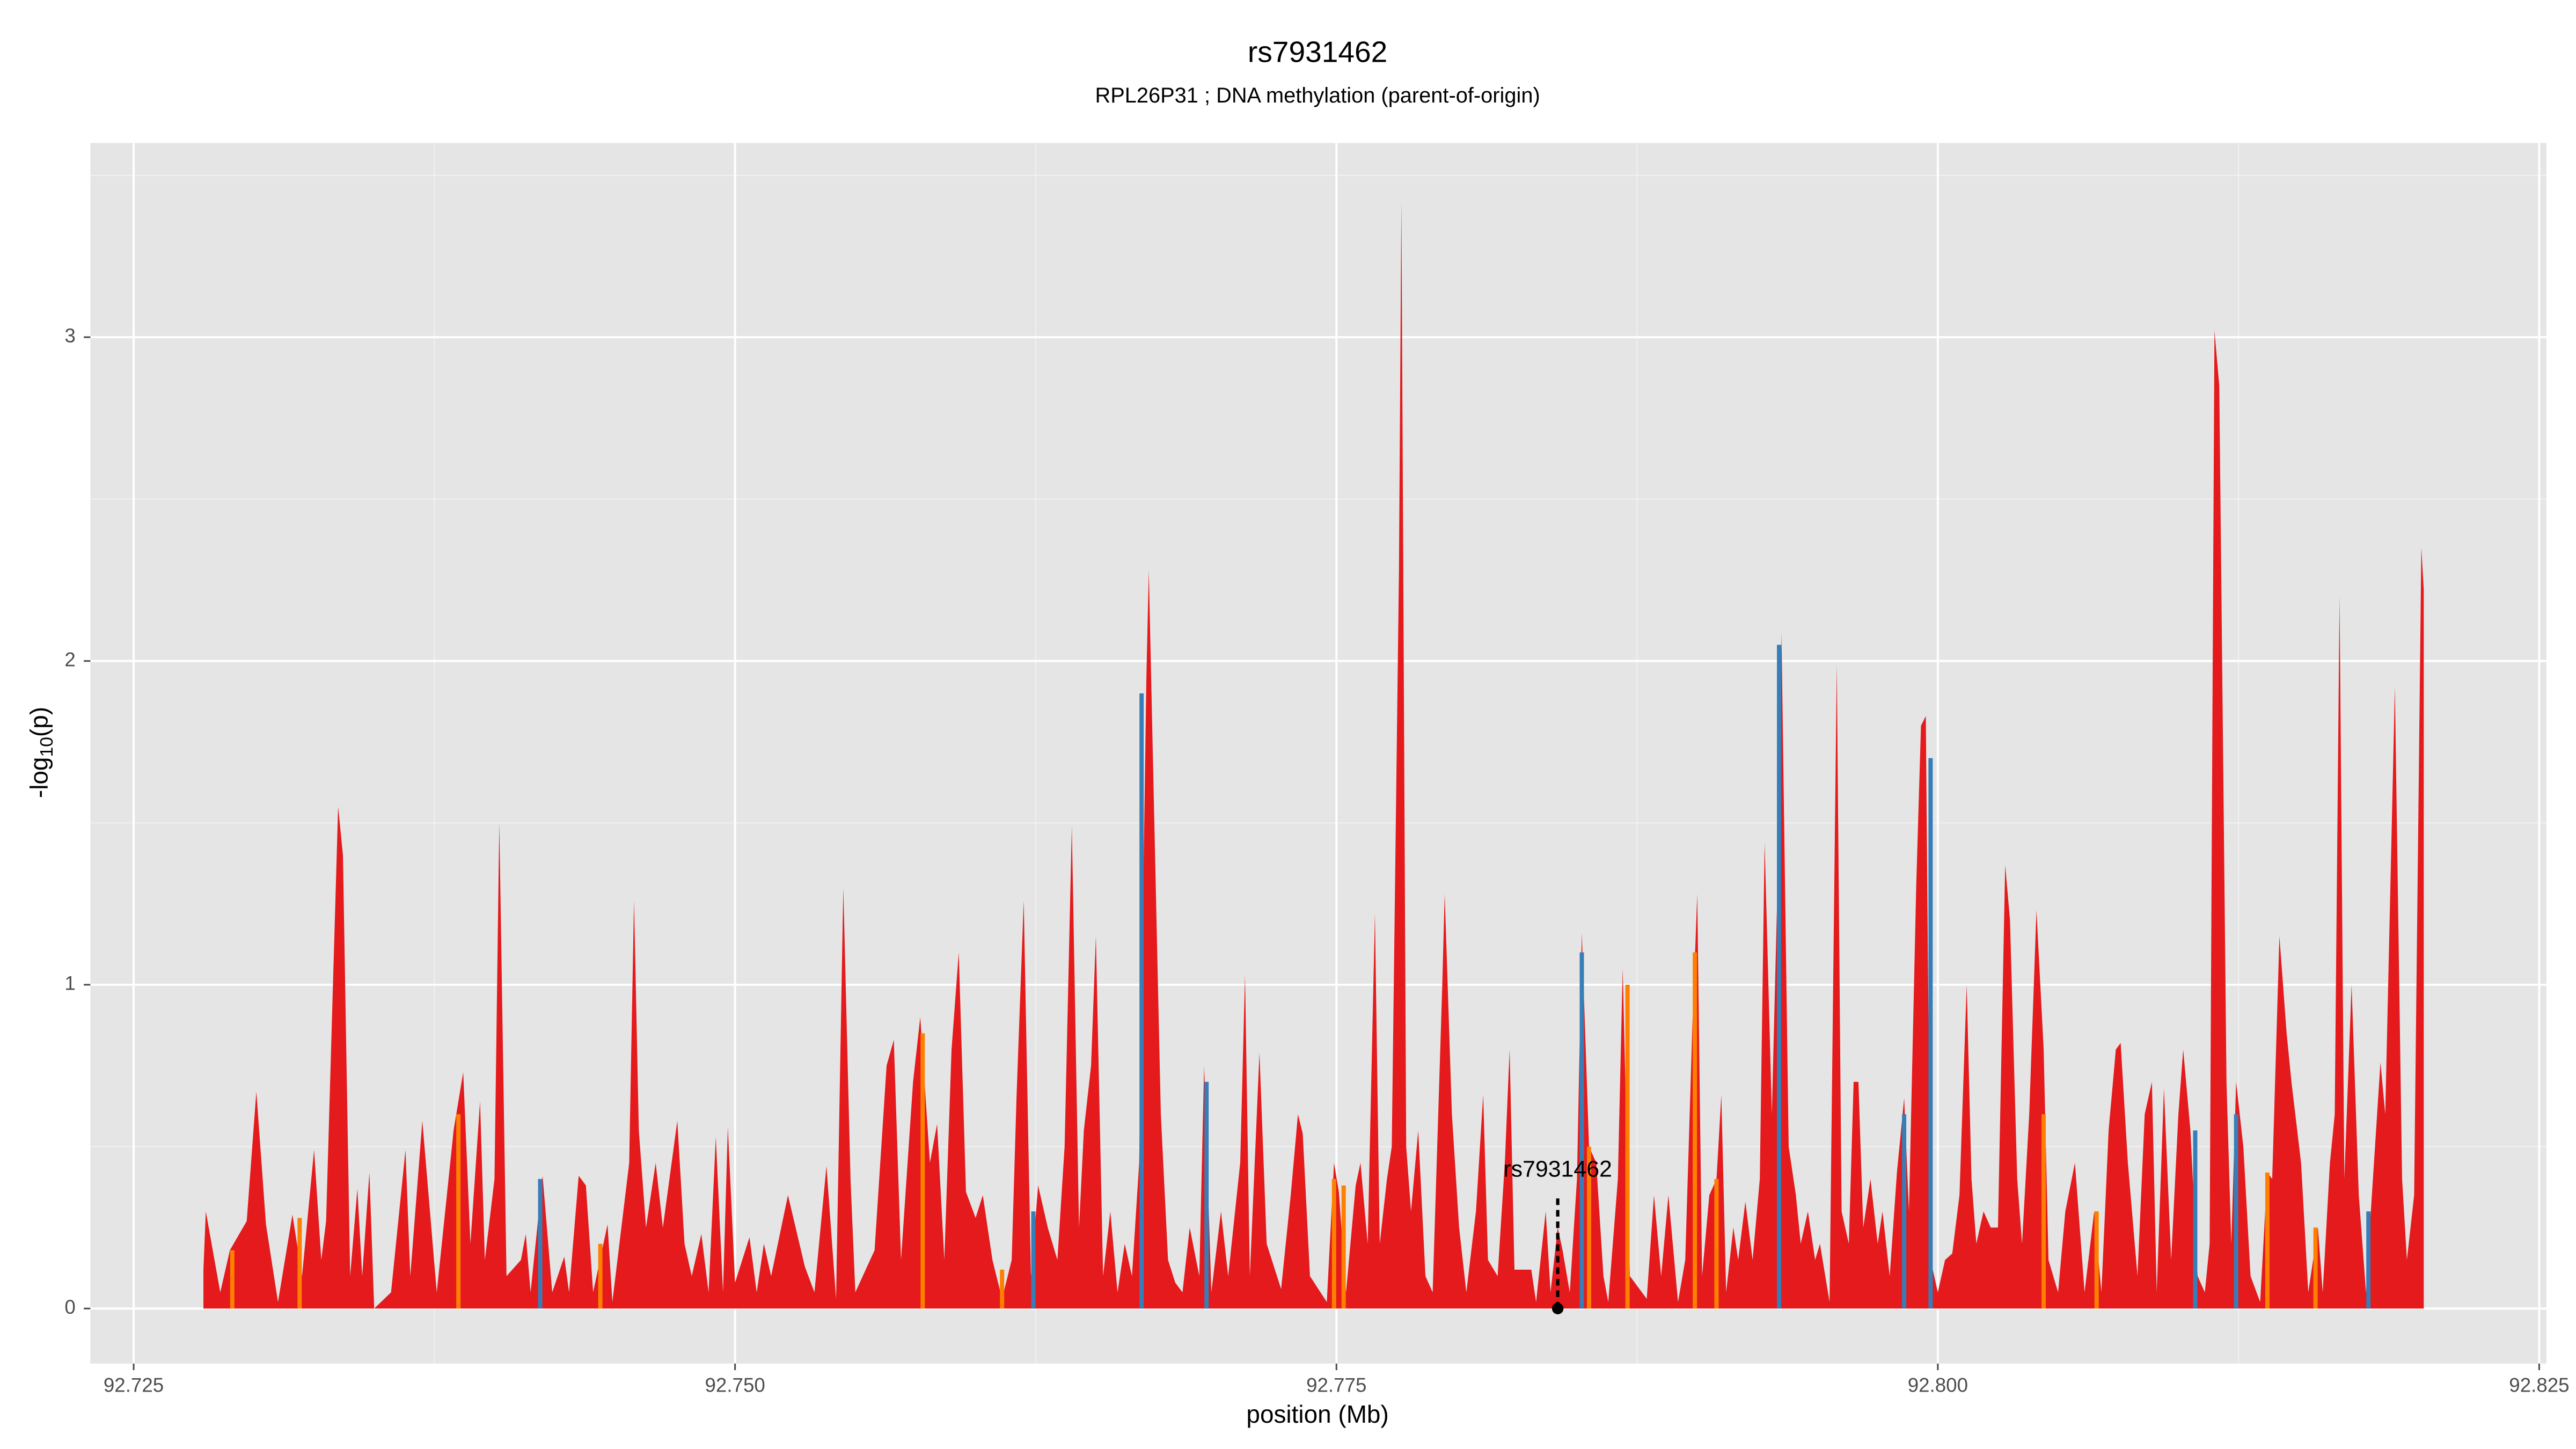  Describe the element at coordinates (134, 1385) in the screenshot. I see `x-tick-label: 92.725` at that location.